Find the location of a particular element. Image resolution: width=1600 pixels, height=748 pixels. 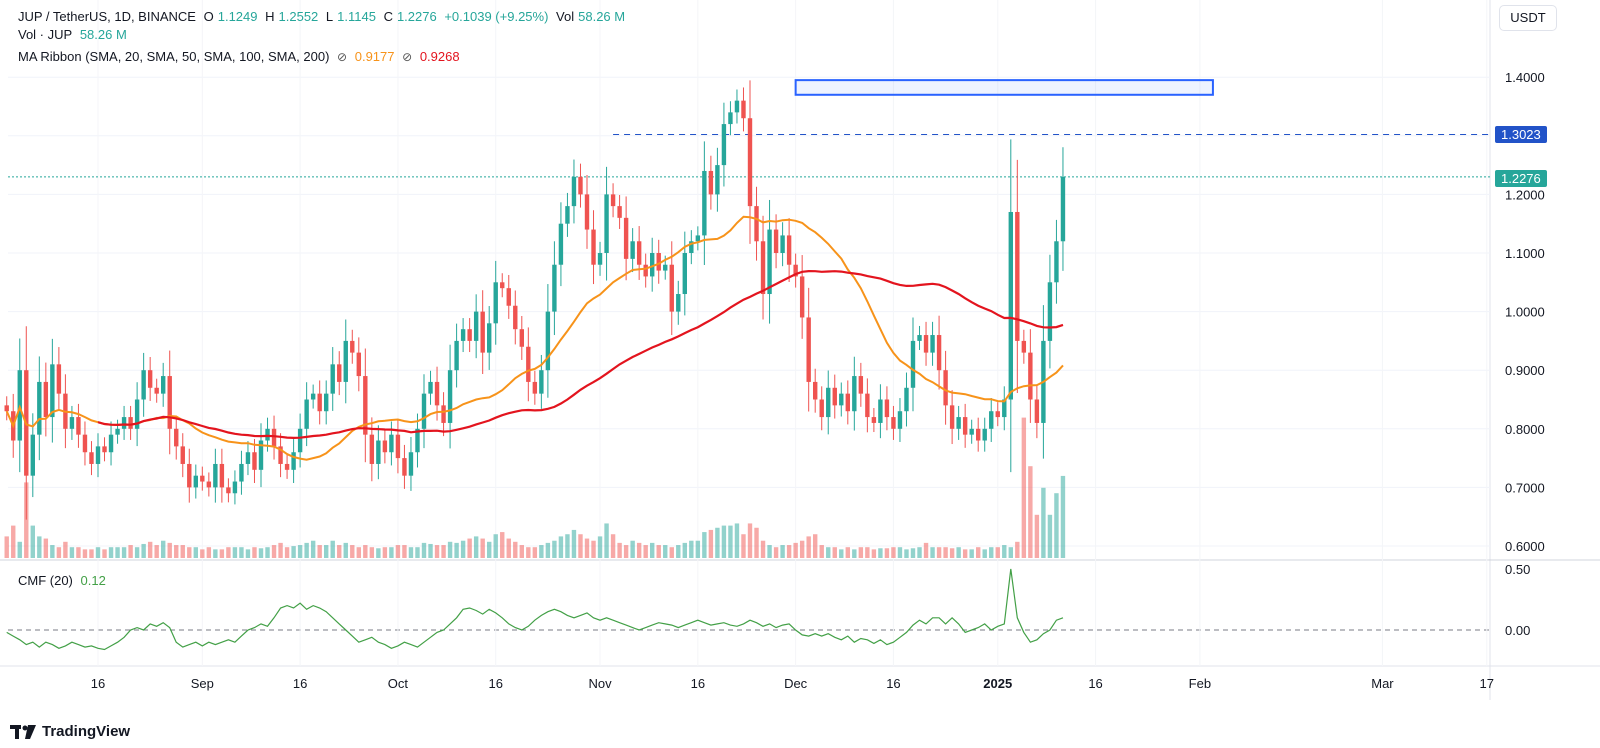

vol-value: 58.26 M is located at coordinates (602, 16).